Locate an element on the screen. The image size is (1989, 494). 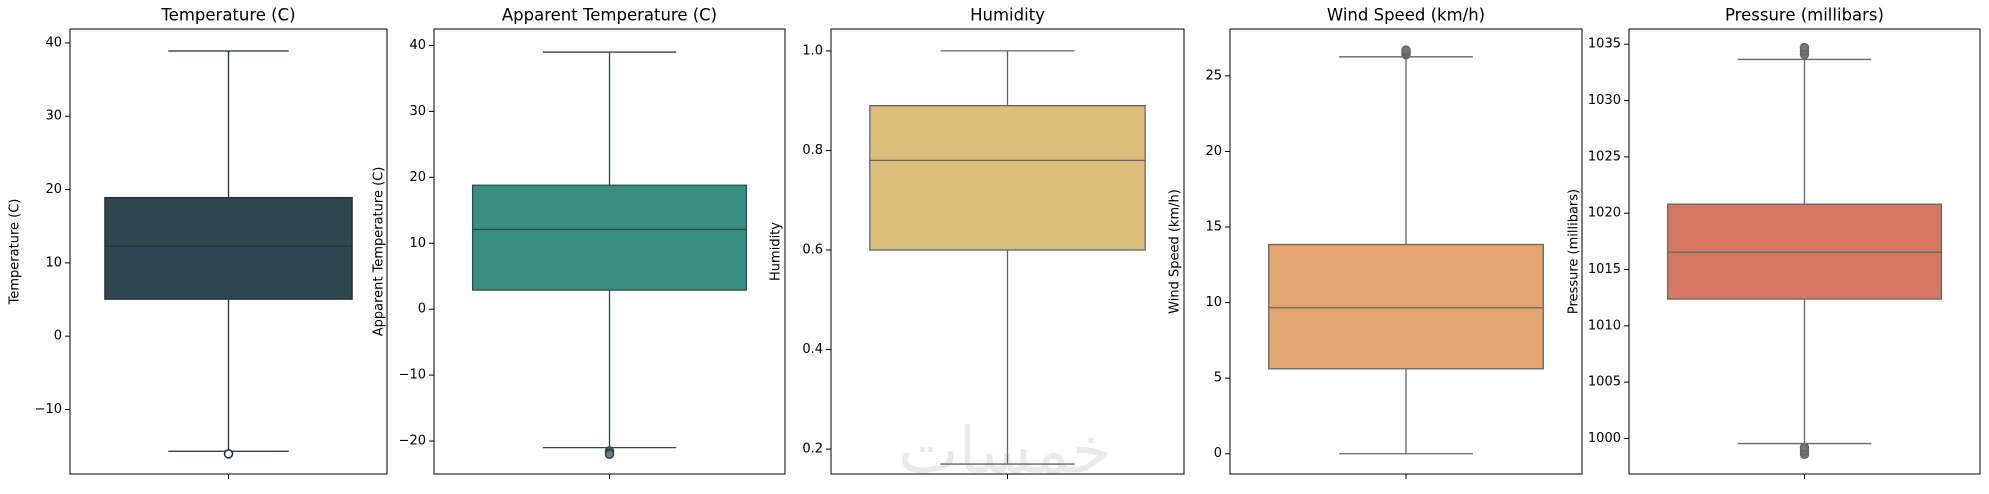
y-tick-label: 1015 is located at coordinates (1604, 269).